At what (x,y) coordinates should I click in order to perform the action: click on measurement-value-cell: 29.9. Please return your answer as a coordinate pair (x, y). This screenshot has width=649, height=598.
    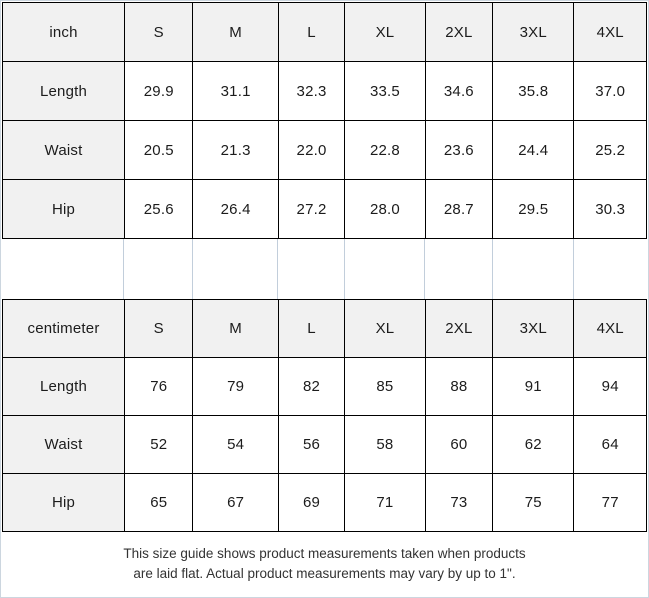
    Looking at the image, I should click on (159, 91).